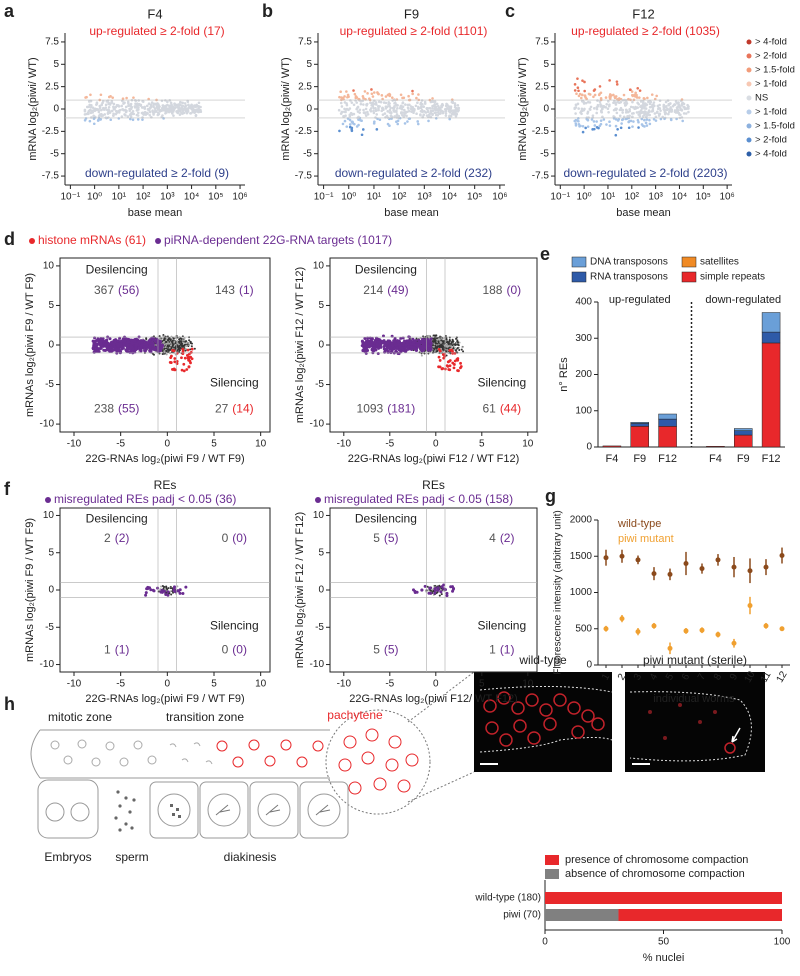  What do you see at coordinates (116, 409) in the screenshot?
I see `quadrant-count: 238 (55)` at bounding box center [116, 409].